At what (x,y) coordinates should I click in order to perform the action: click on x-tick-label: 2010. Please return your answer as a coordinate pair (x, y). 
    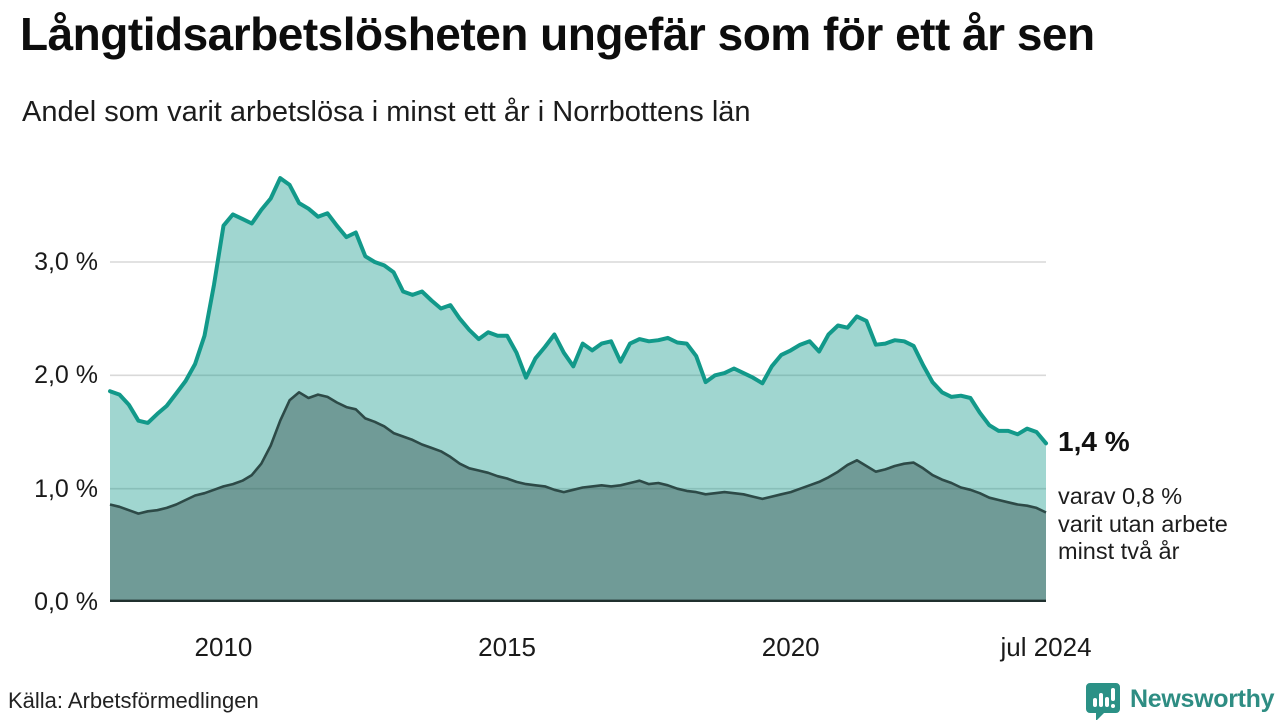
    Looking at the image, I should click on (223, 647).